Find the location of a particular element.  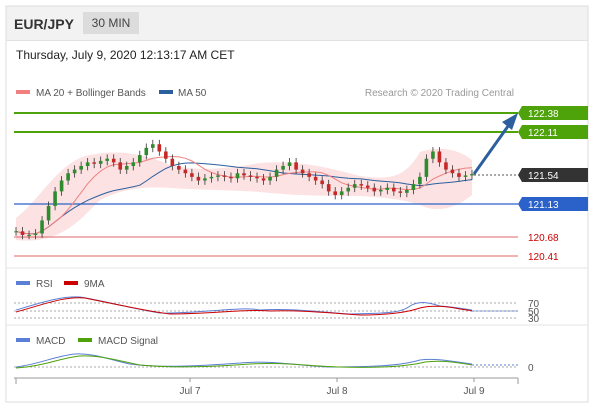

ma20-legend-label: MA 20 + Bollinger Bands is located at coordinates (91, 93).